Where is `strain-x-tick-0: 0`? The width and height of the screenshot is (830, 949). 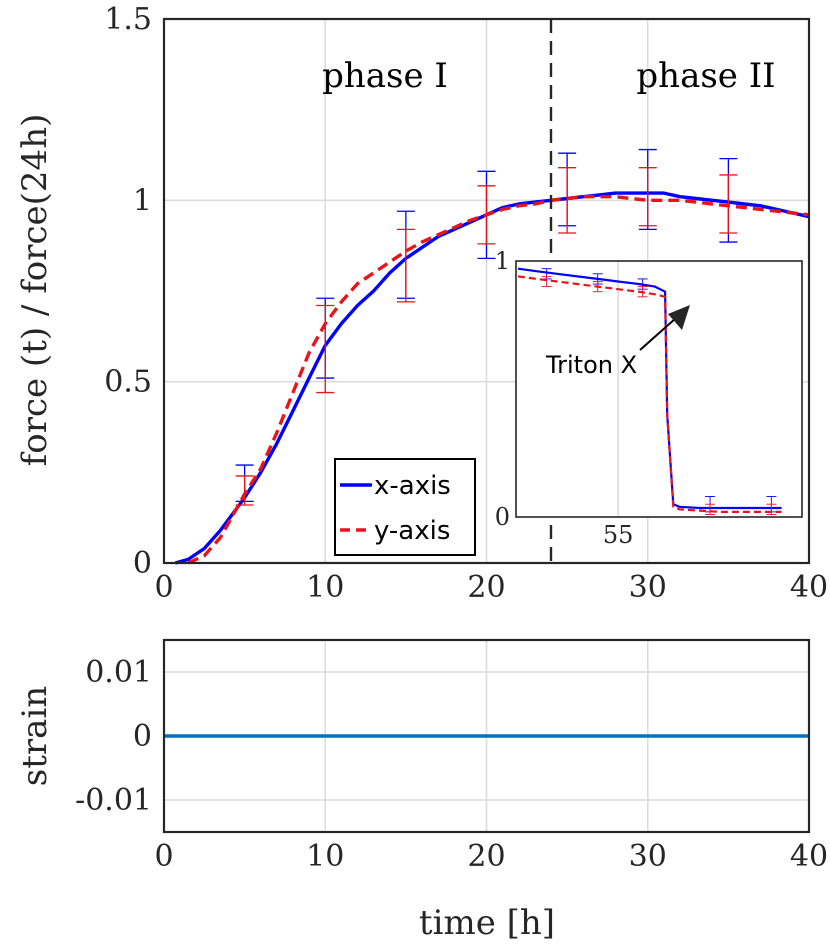
strain-x-tick-0: 0 is located at coordinates (163, 856).